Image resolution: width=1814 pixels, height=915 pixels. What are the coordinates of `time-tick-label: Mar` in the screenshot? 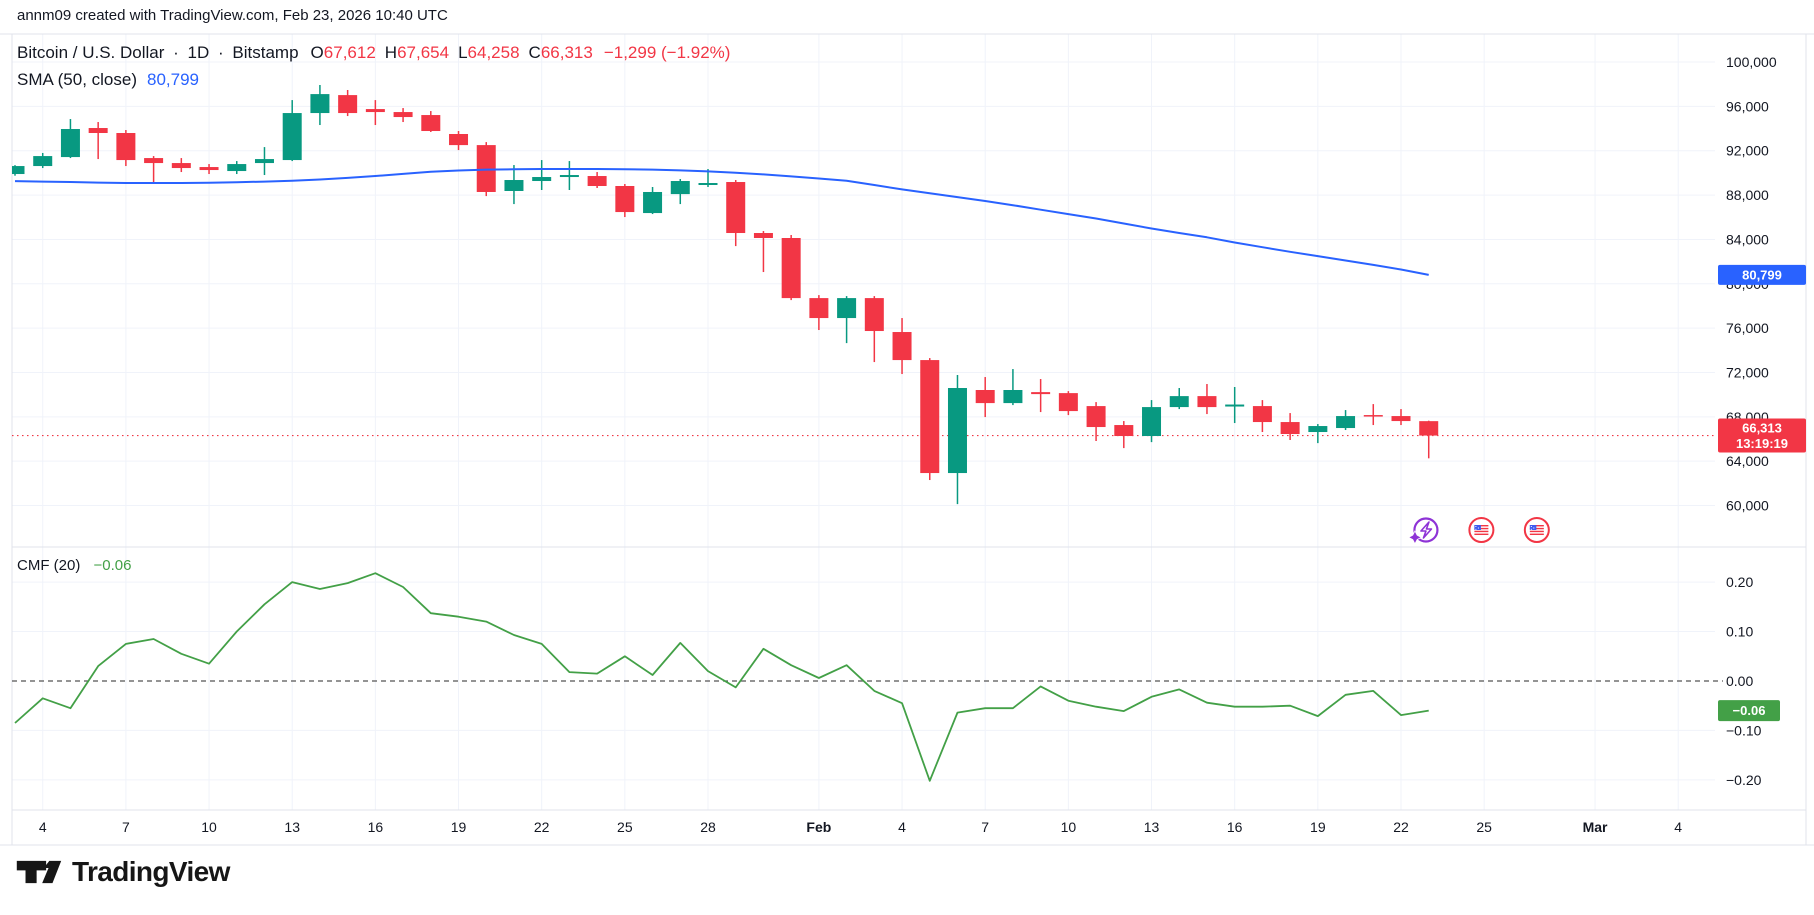 It's located at (1595, 827).